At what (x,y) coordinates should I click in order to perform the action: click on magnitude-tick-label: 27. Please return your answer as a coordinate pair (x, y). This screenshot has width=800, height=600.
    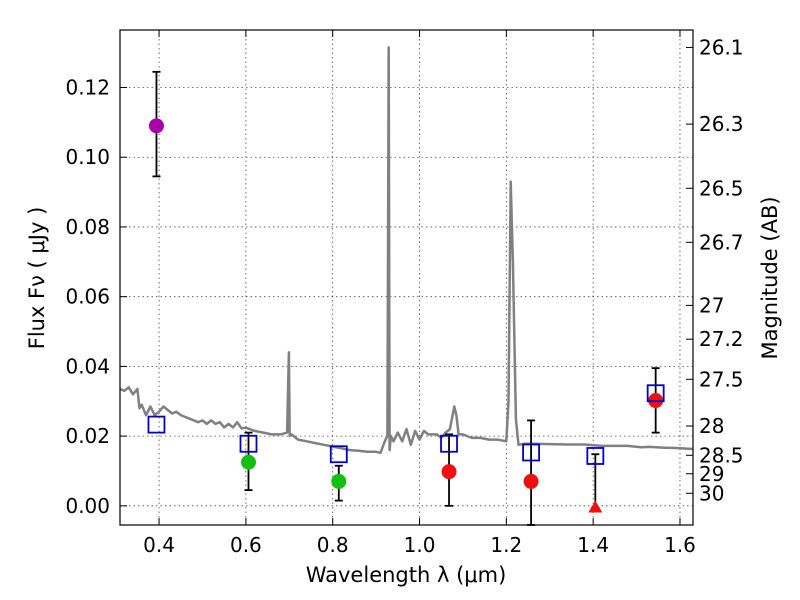
    Looking at the image, I should click on (711, 305).